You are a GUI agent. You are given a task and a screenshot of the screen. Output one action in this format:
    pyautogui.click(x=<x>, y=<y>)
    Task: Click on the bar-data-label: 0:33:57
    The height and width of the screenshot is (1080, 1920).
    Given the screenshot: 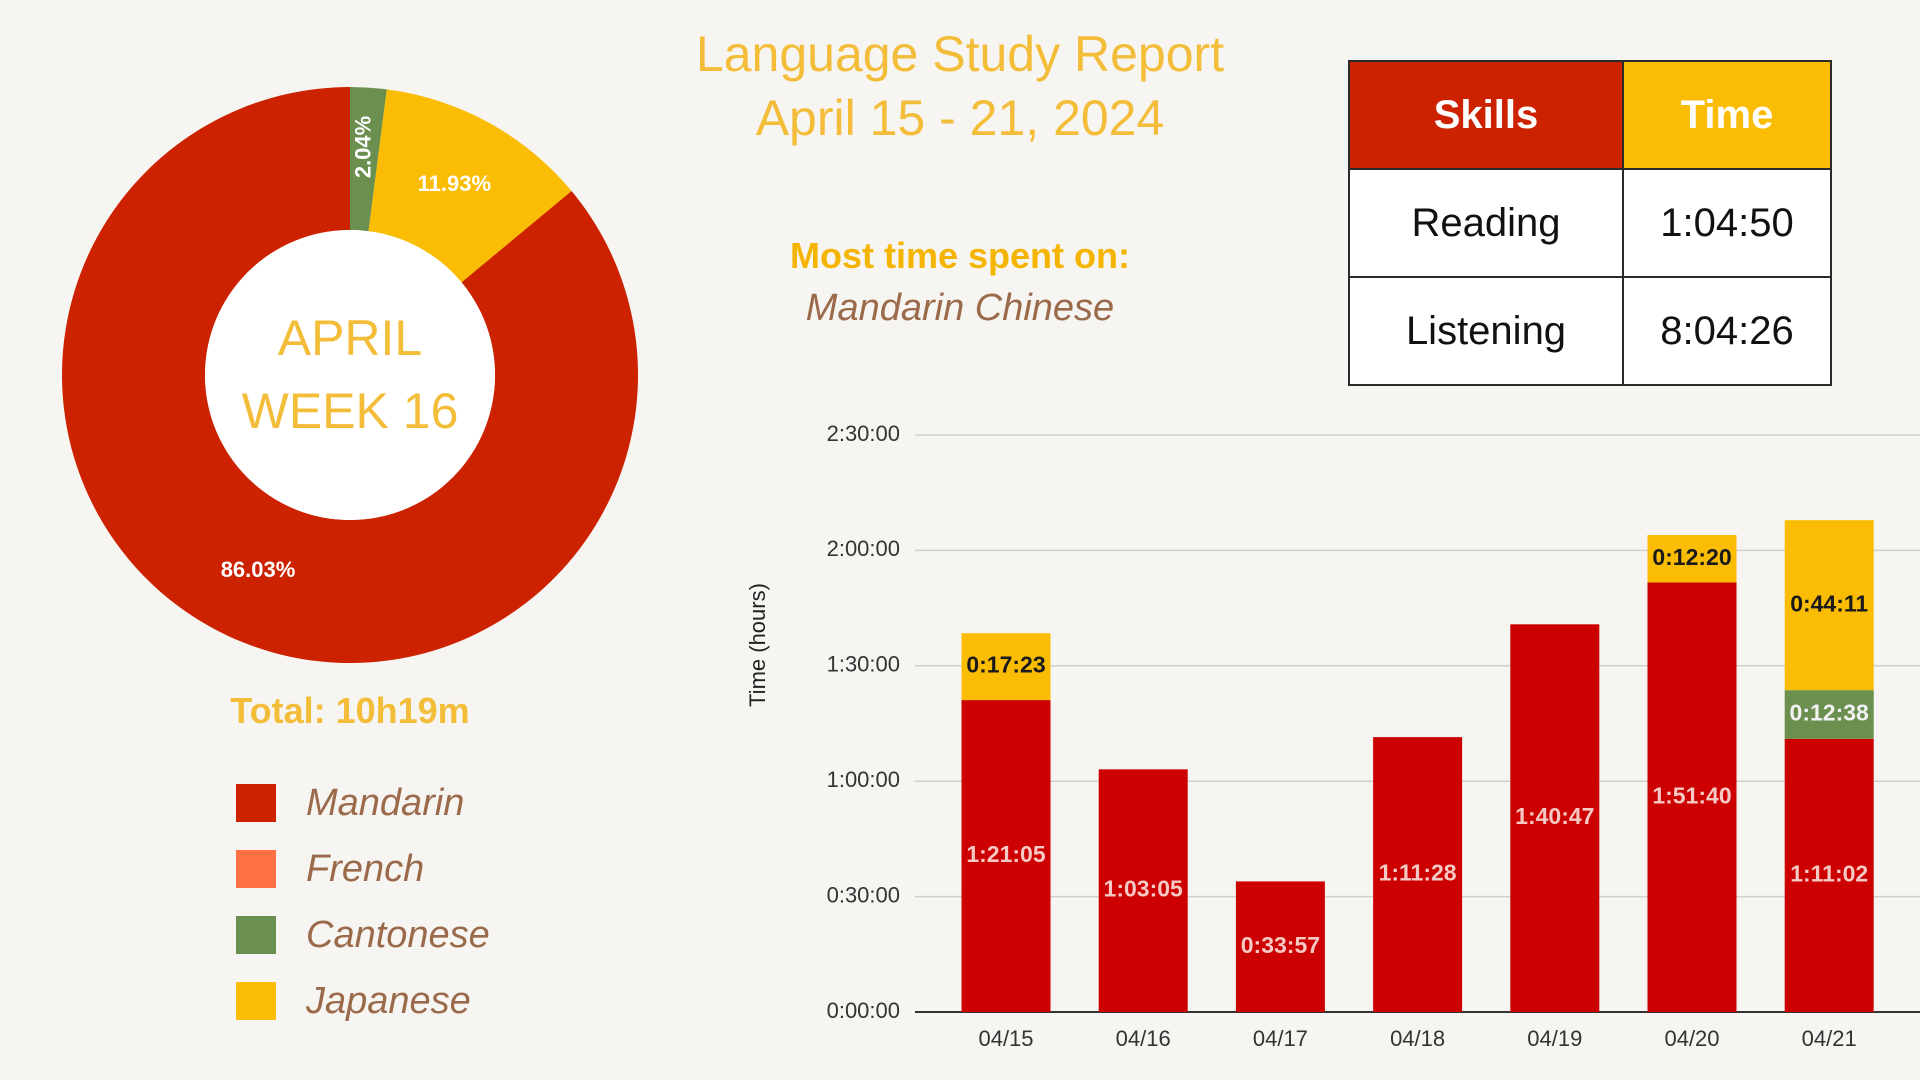 What is the action you would take?
    pyautogui.click(x=1280, y=945)
    